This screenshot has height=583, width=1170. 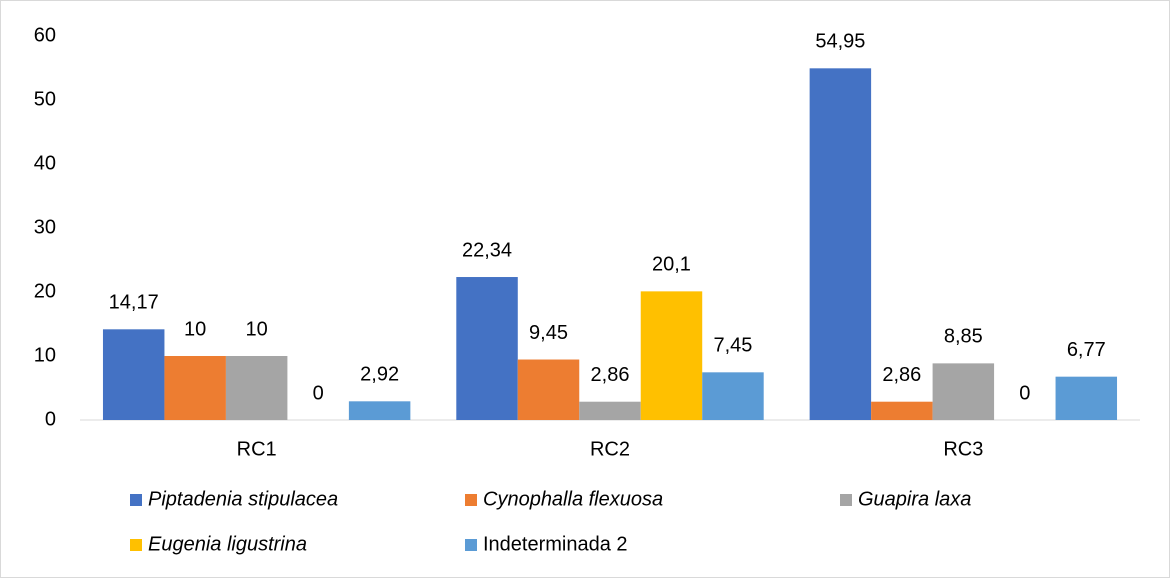 What do you see at coordinates (45, 291) in the screenshot?
I see `y-tick-label: 20` at bounding box center [45, 291].